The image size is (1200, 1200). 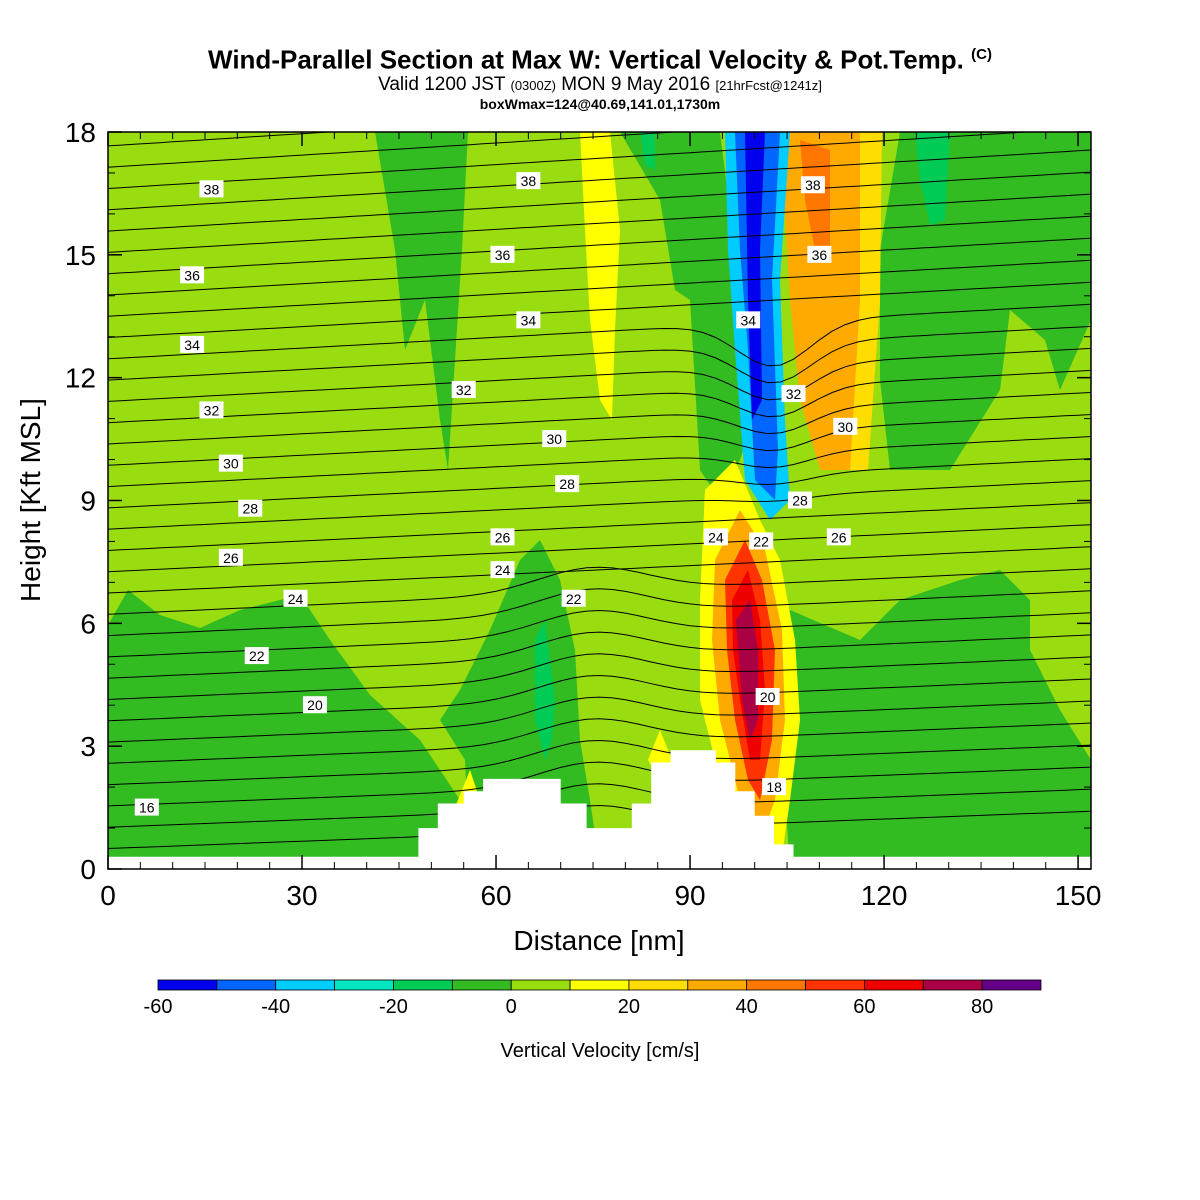 I want to click on x-tick-label: 120, so click(x=884, y=895).